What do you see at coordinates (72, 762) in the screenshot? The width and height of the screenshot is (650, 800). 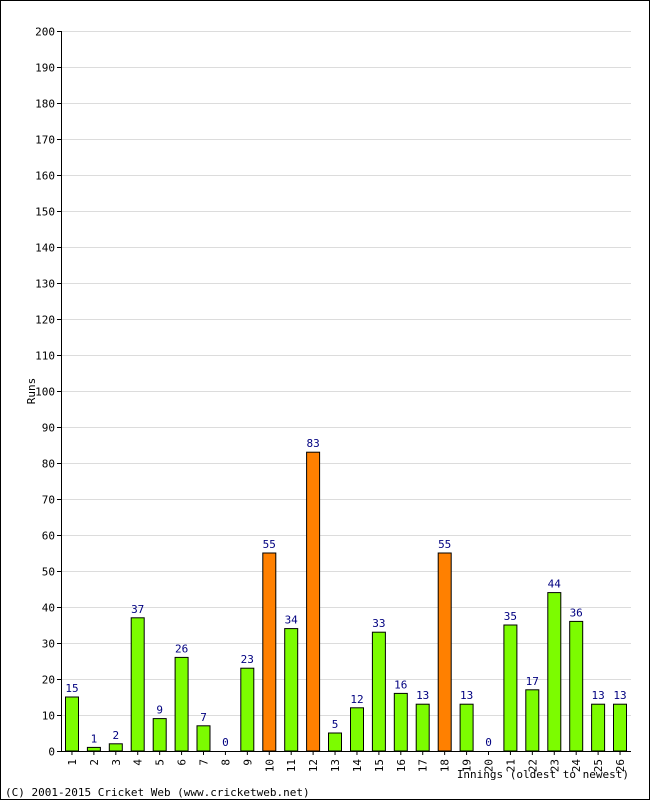 I see `x-tick-label: 1` at bounding box center [72, 762].